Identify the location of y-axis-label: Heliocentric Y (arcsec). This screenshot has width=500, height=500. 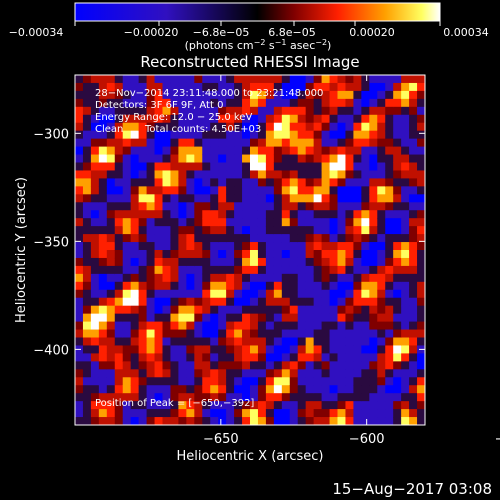
(21, 250).